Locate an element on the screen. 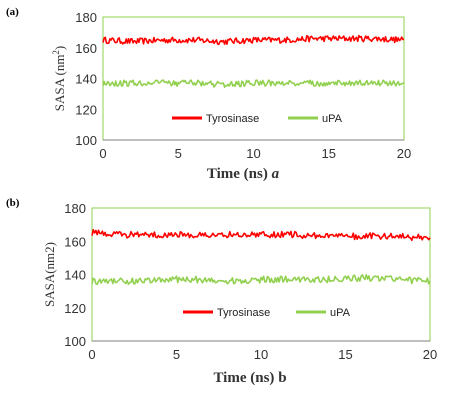  x-axis-label-suffix: a is located at coordinates (276, 174).